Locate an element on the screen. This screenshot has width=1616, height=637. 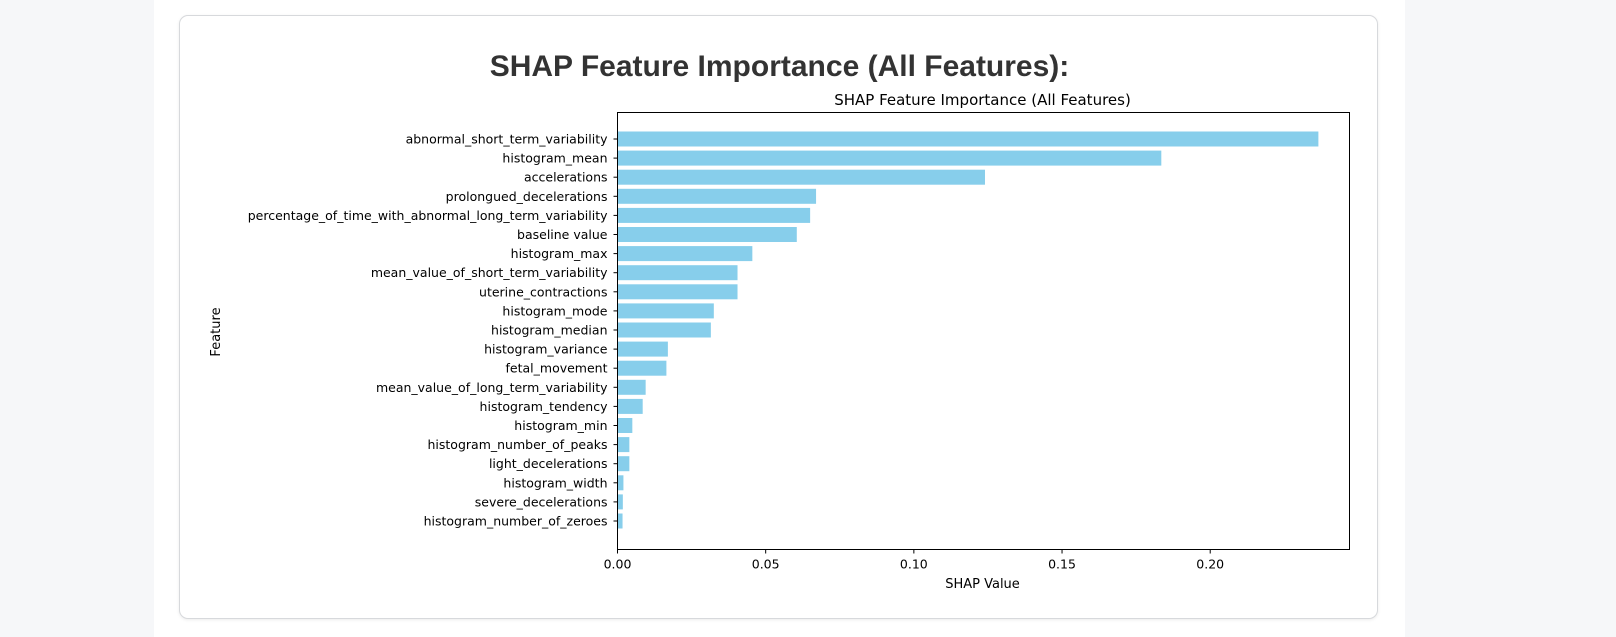
x-tick-label: 0.00 is located at coordinates (618, 564).